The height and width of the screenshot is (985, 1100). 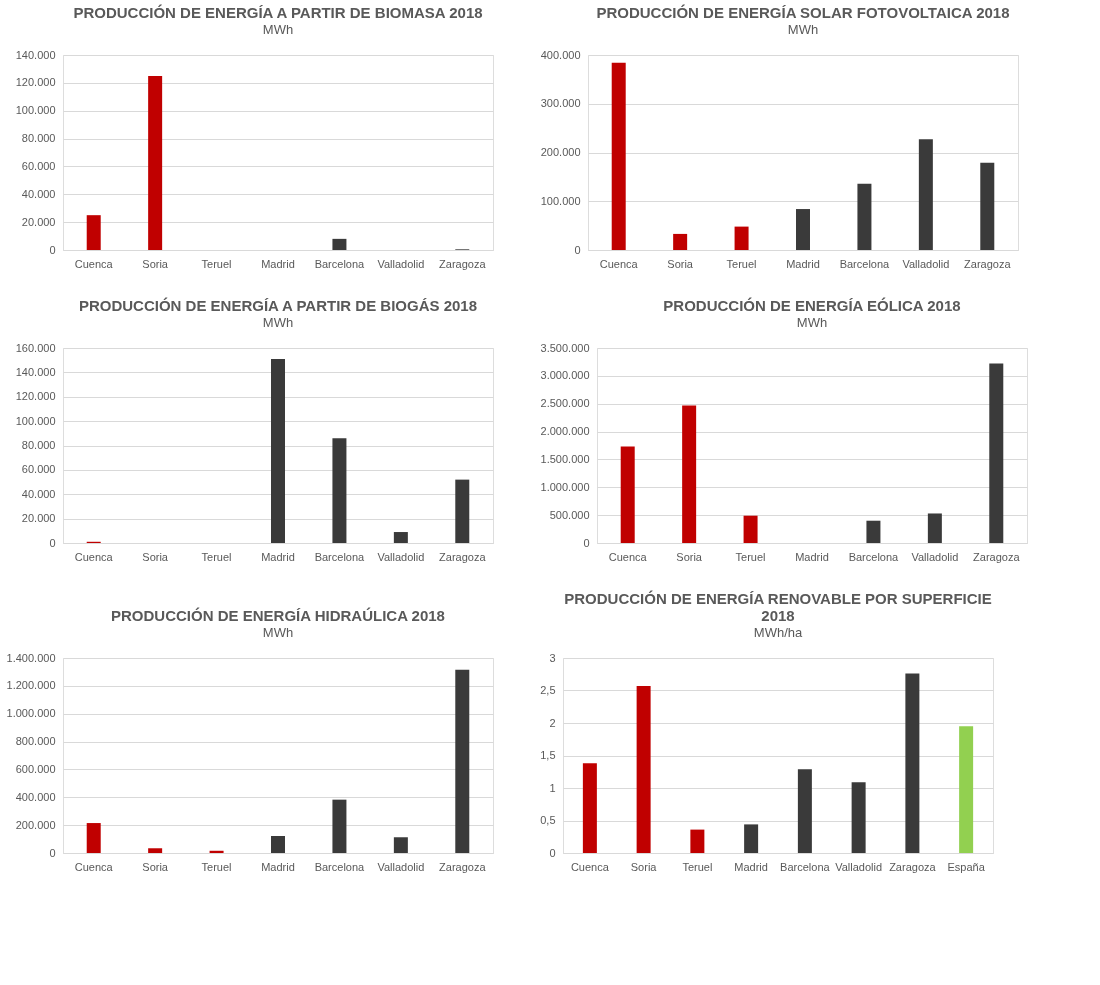 I want to click on y-tick-label: 800.000, so click(x=35, y=741).